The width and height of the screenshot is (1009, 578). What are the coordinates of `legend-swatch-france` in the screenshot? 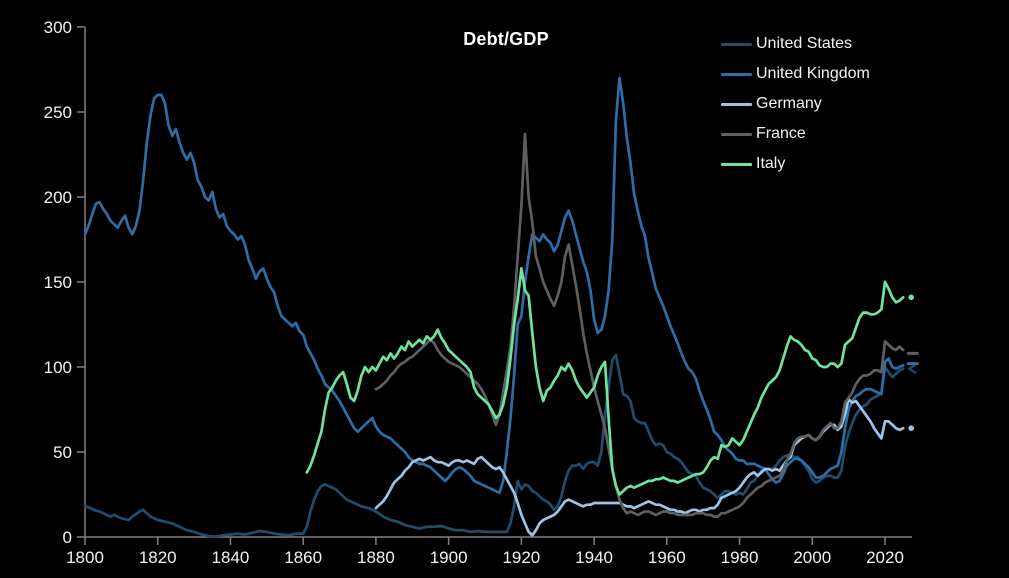 It's located at (736, 134).